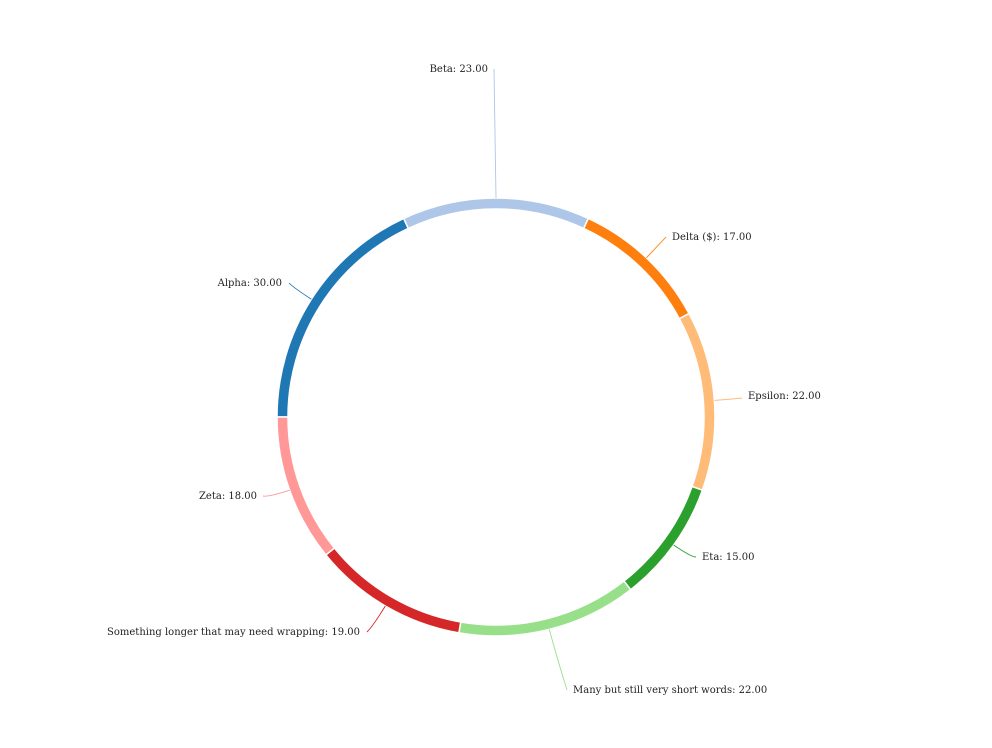 The width and height of the screenshot is (992, 748). I want to click on slice-alpha, so click(343, 317).